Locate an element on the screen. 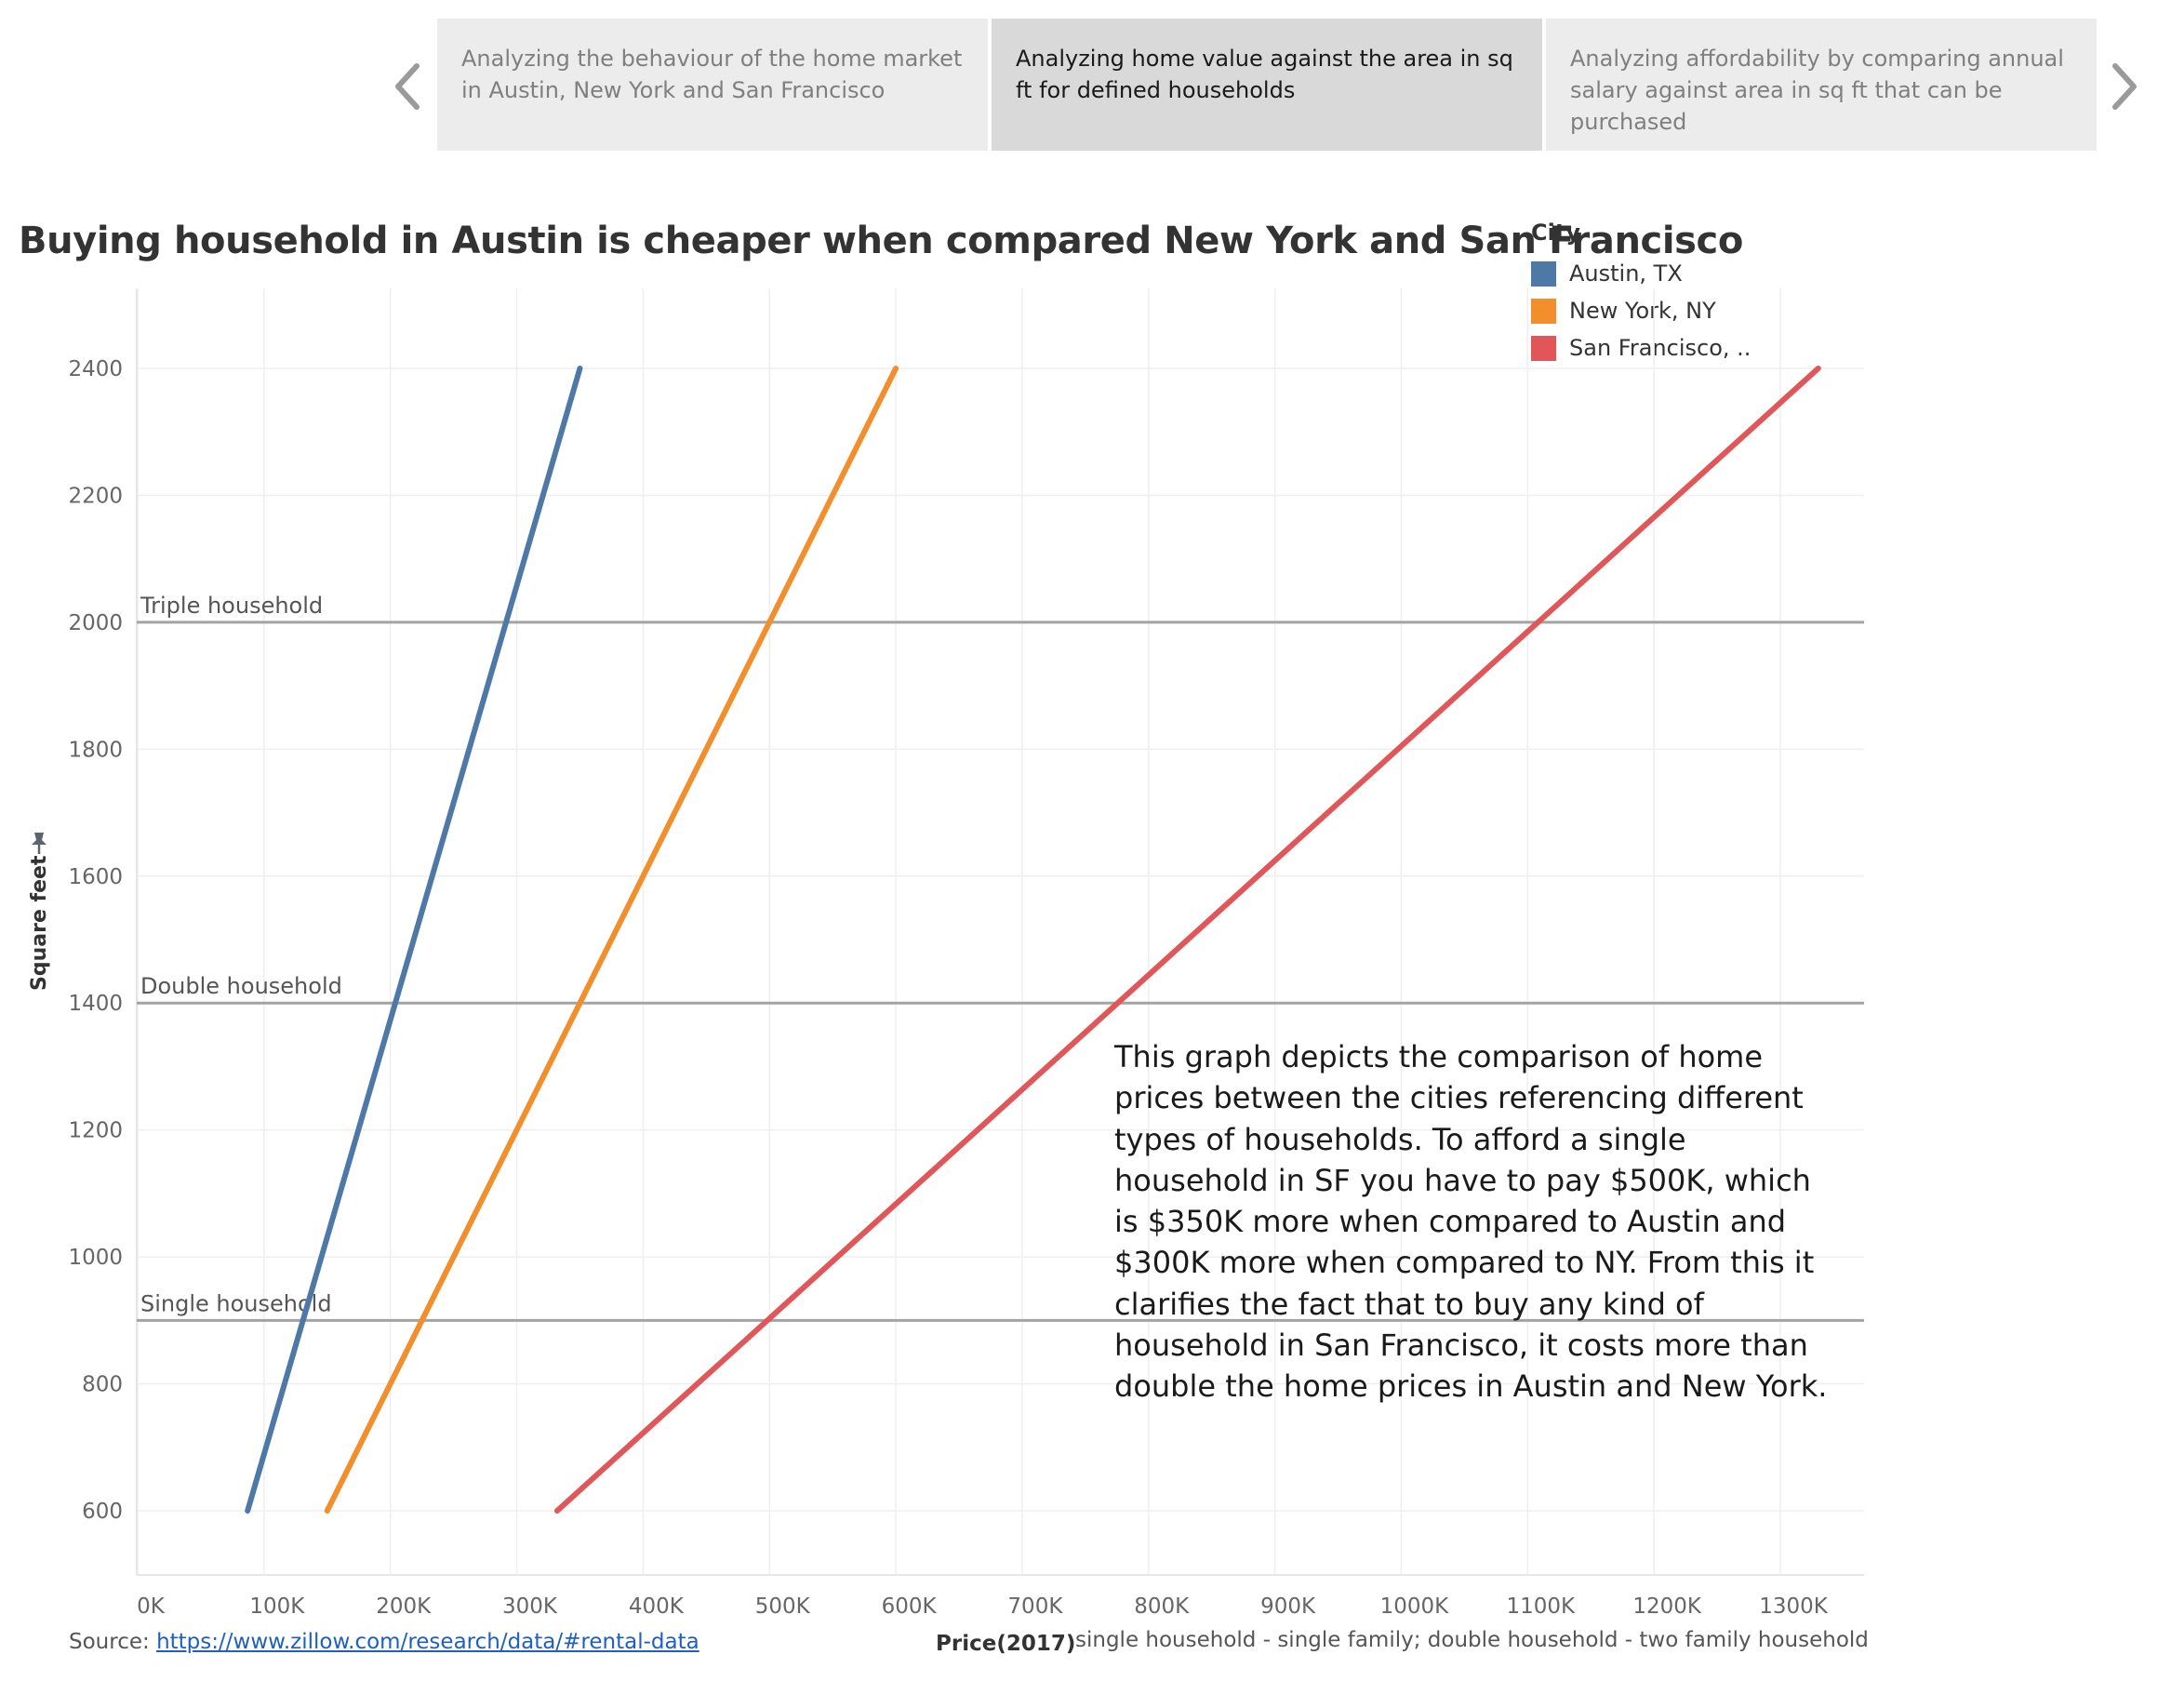  chevron-left-icon is located at coordinates (407, 86).